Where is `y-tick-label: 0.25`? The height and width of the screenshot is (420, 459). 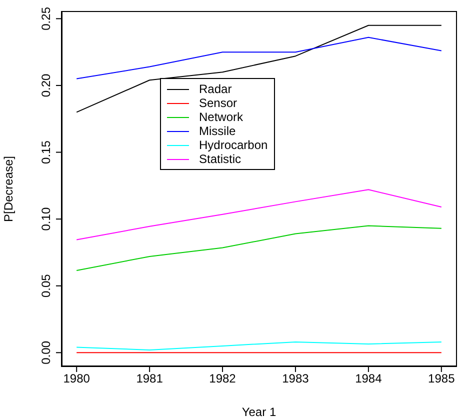
y-tick-label: 0.25 is located at coordinates (46, 18).